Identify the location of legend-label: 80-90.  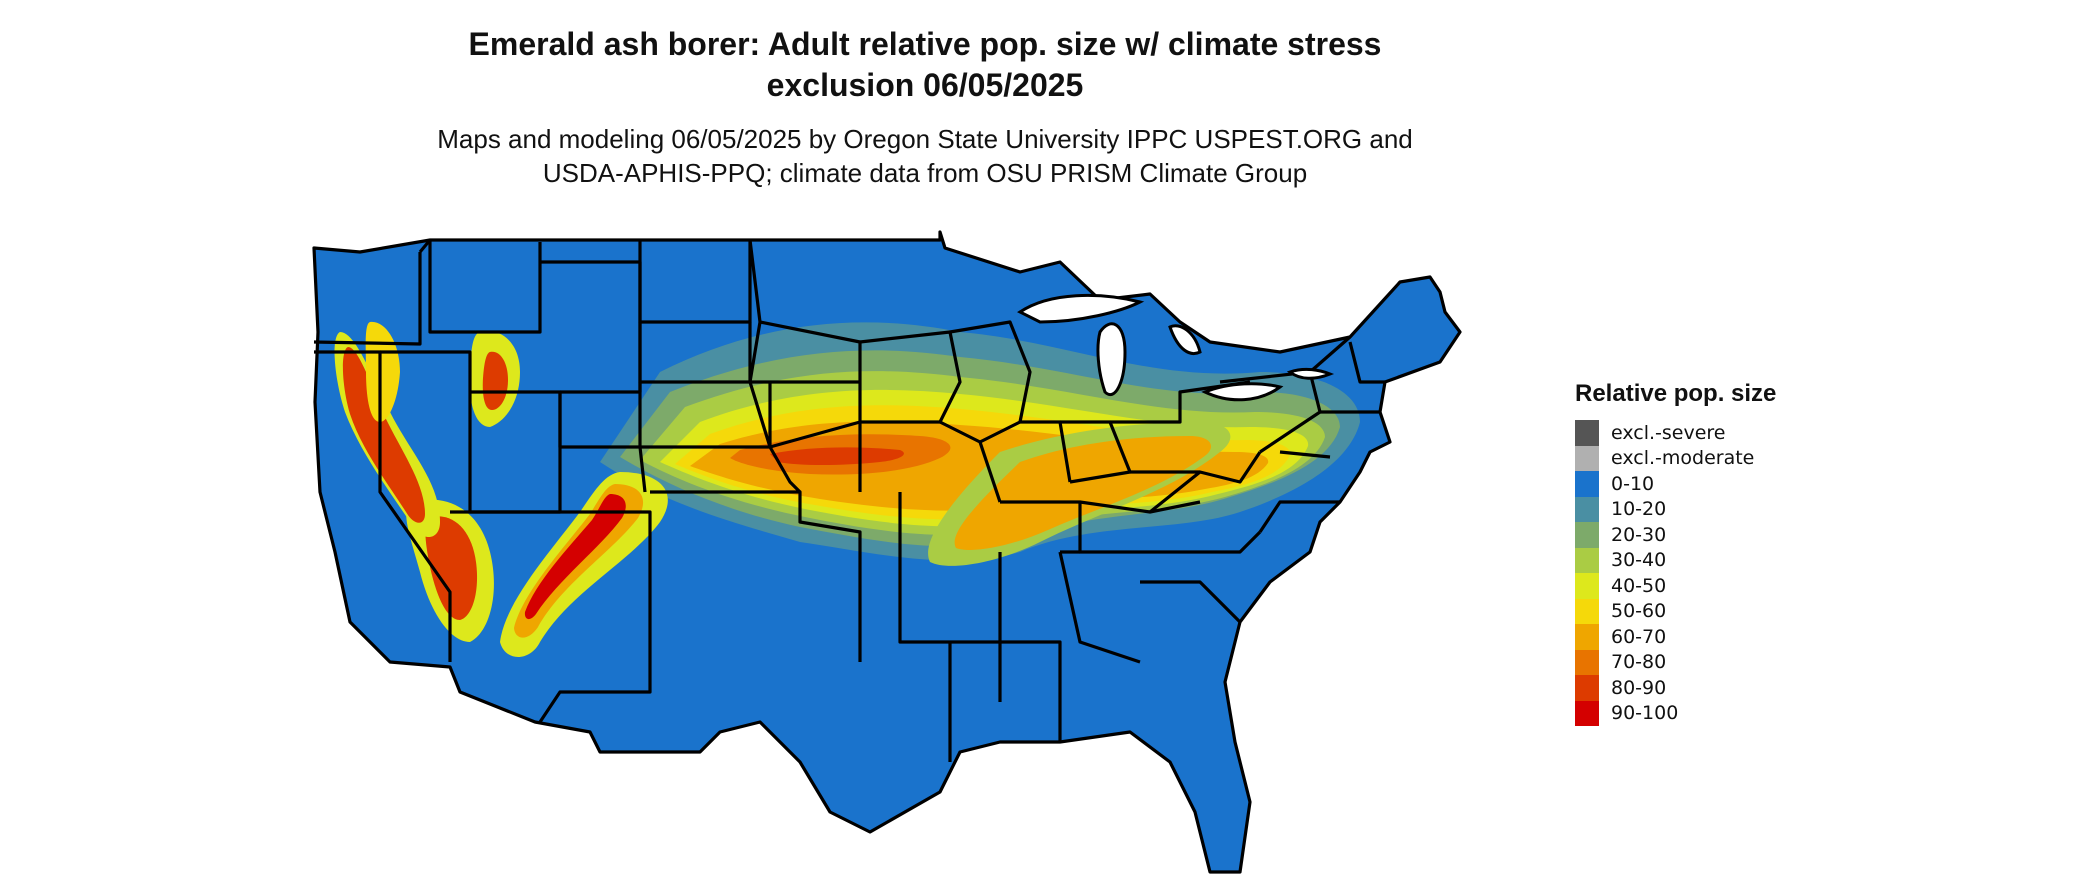
(1639, 687).